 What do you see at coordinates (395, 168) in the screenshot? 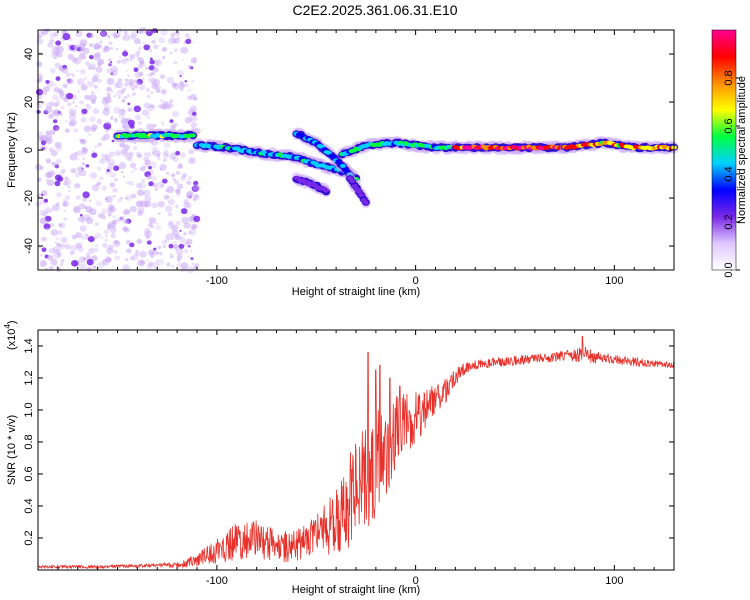
I see `spectrogram-traces-layer` at bounding box center [395, 168].